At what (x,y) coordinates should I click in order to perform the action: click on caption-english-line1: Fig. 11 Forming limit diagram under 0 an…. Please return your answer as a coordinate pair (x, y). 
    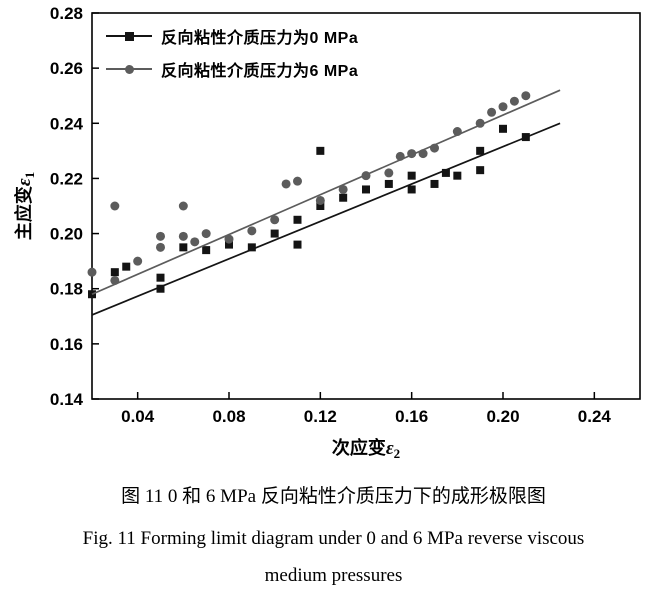
    Looking at the image, I should click on (333, 538).